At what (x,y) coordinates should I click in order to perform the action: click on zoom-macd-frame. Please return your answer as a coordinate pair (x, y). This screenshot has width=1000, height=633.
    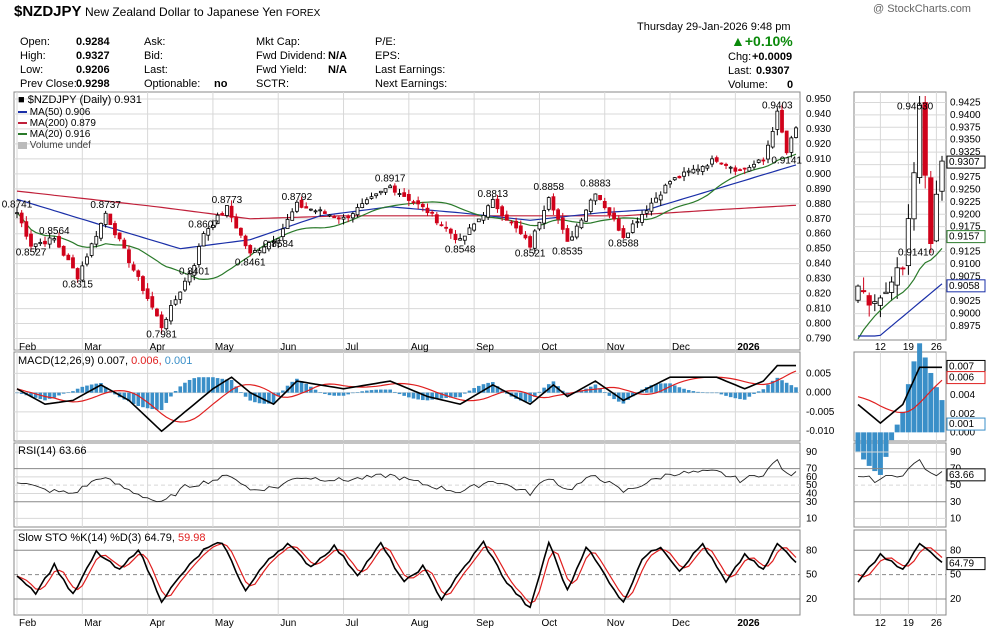
    Looking at the image, I should click on (900, 396).